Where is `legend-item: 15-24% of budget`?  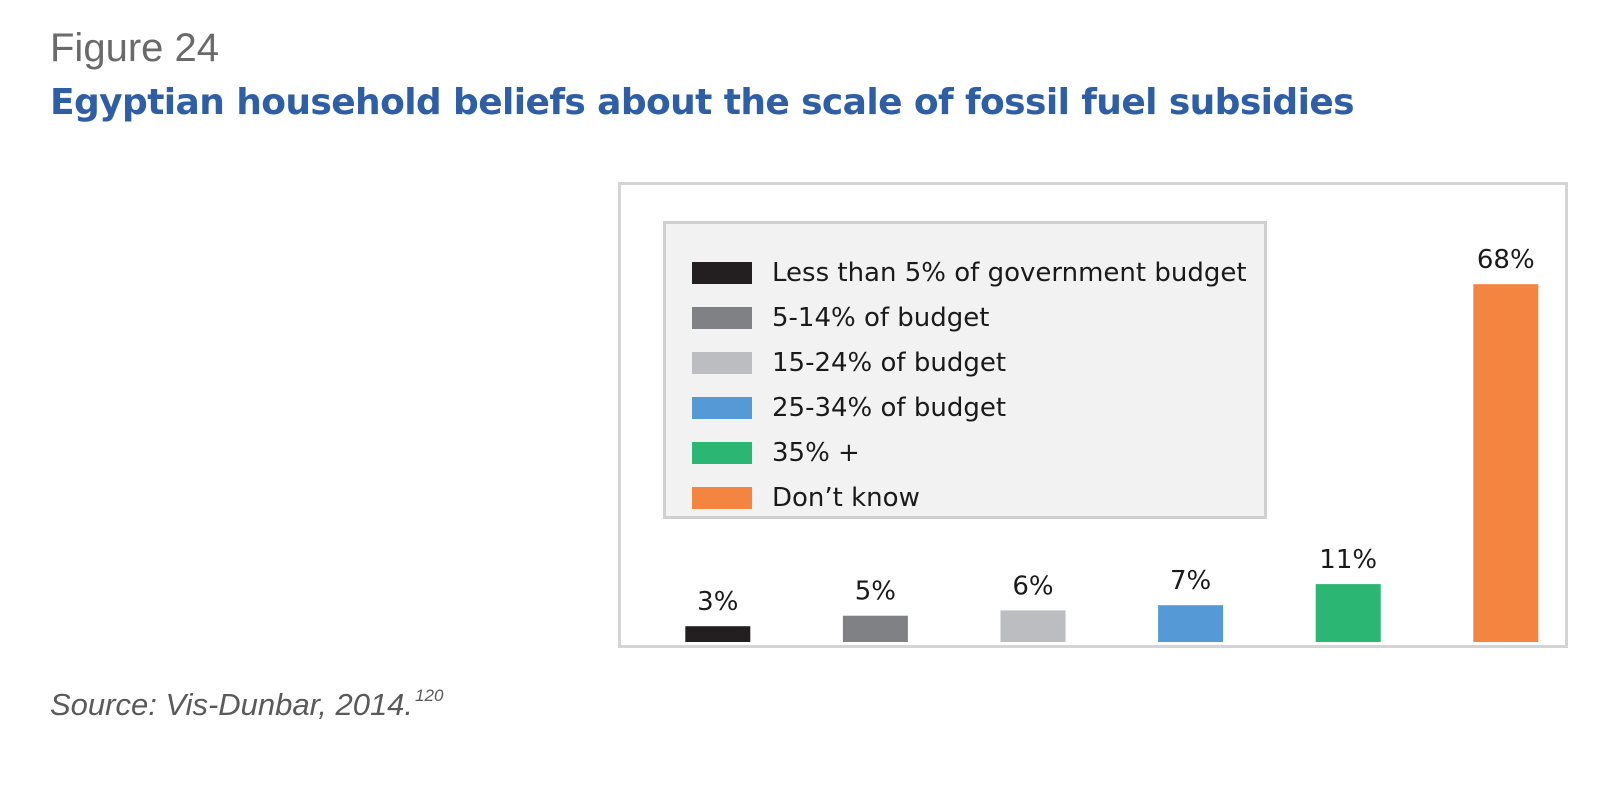 legend-item: 15-24% of budget is located at coordinates (978, 362).